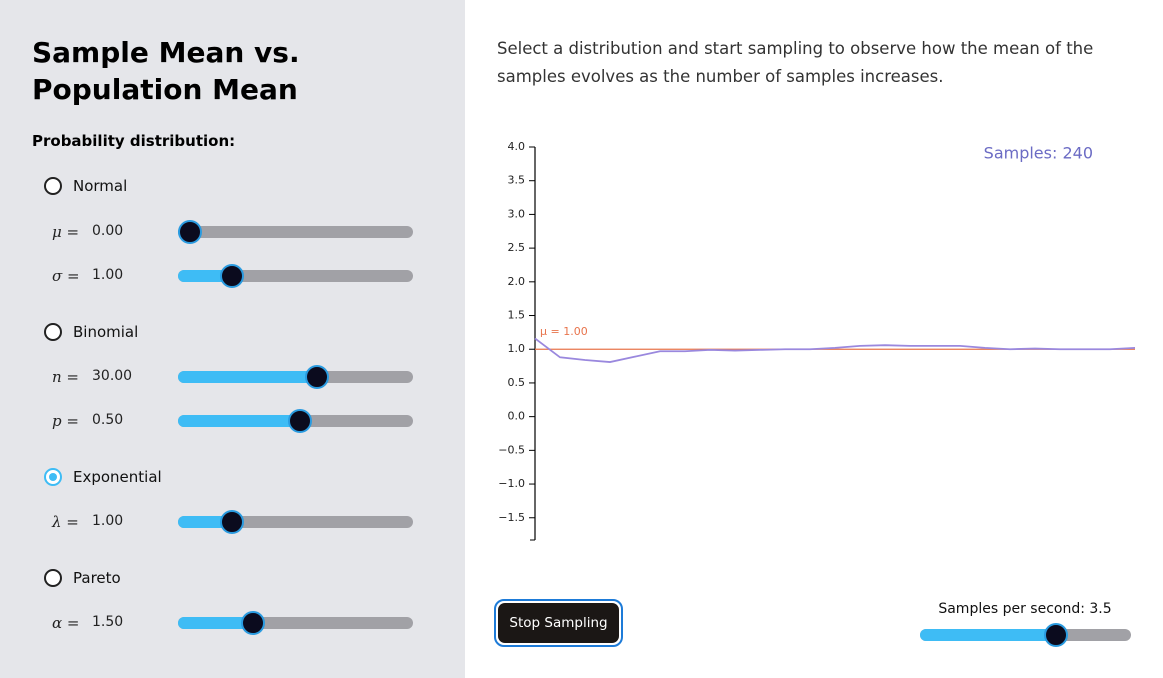 This screenshot has width=1163, height=678. I want to click on parameter-row: μ = 0.00, so click(232, 233).